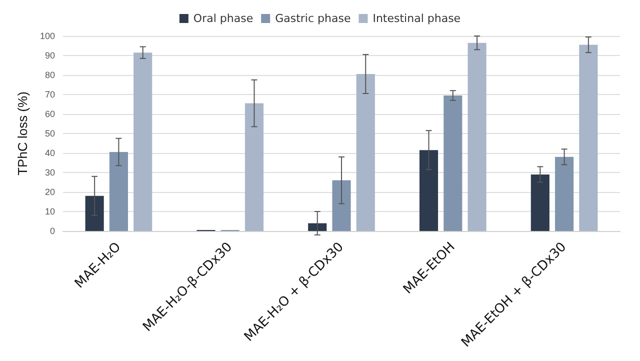 The width and height of the screenshot is (640, 361). I want to click on y-tick-label: 90, so click(49, 55).